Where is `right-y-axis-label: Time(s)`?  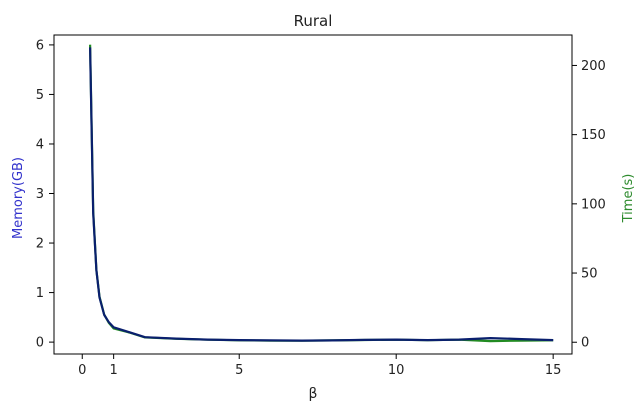 right-y-axis-label: Time(s) is located at coordinates (628, 199).